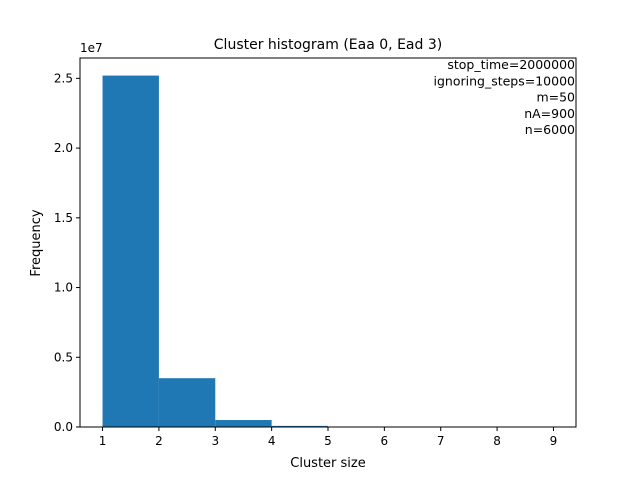 This screenshot has height=480, width=640. Describe the element at coordinates (215, 441) in the screenshot. I see `x-tick-label: 3` at that location.